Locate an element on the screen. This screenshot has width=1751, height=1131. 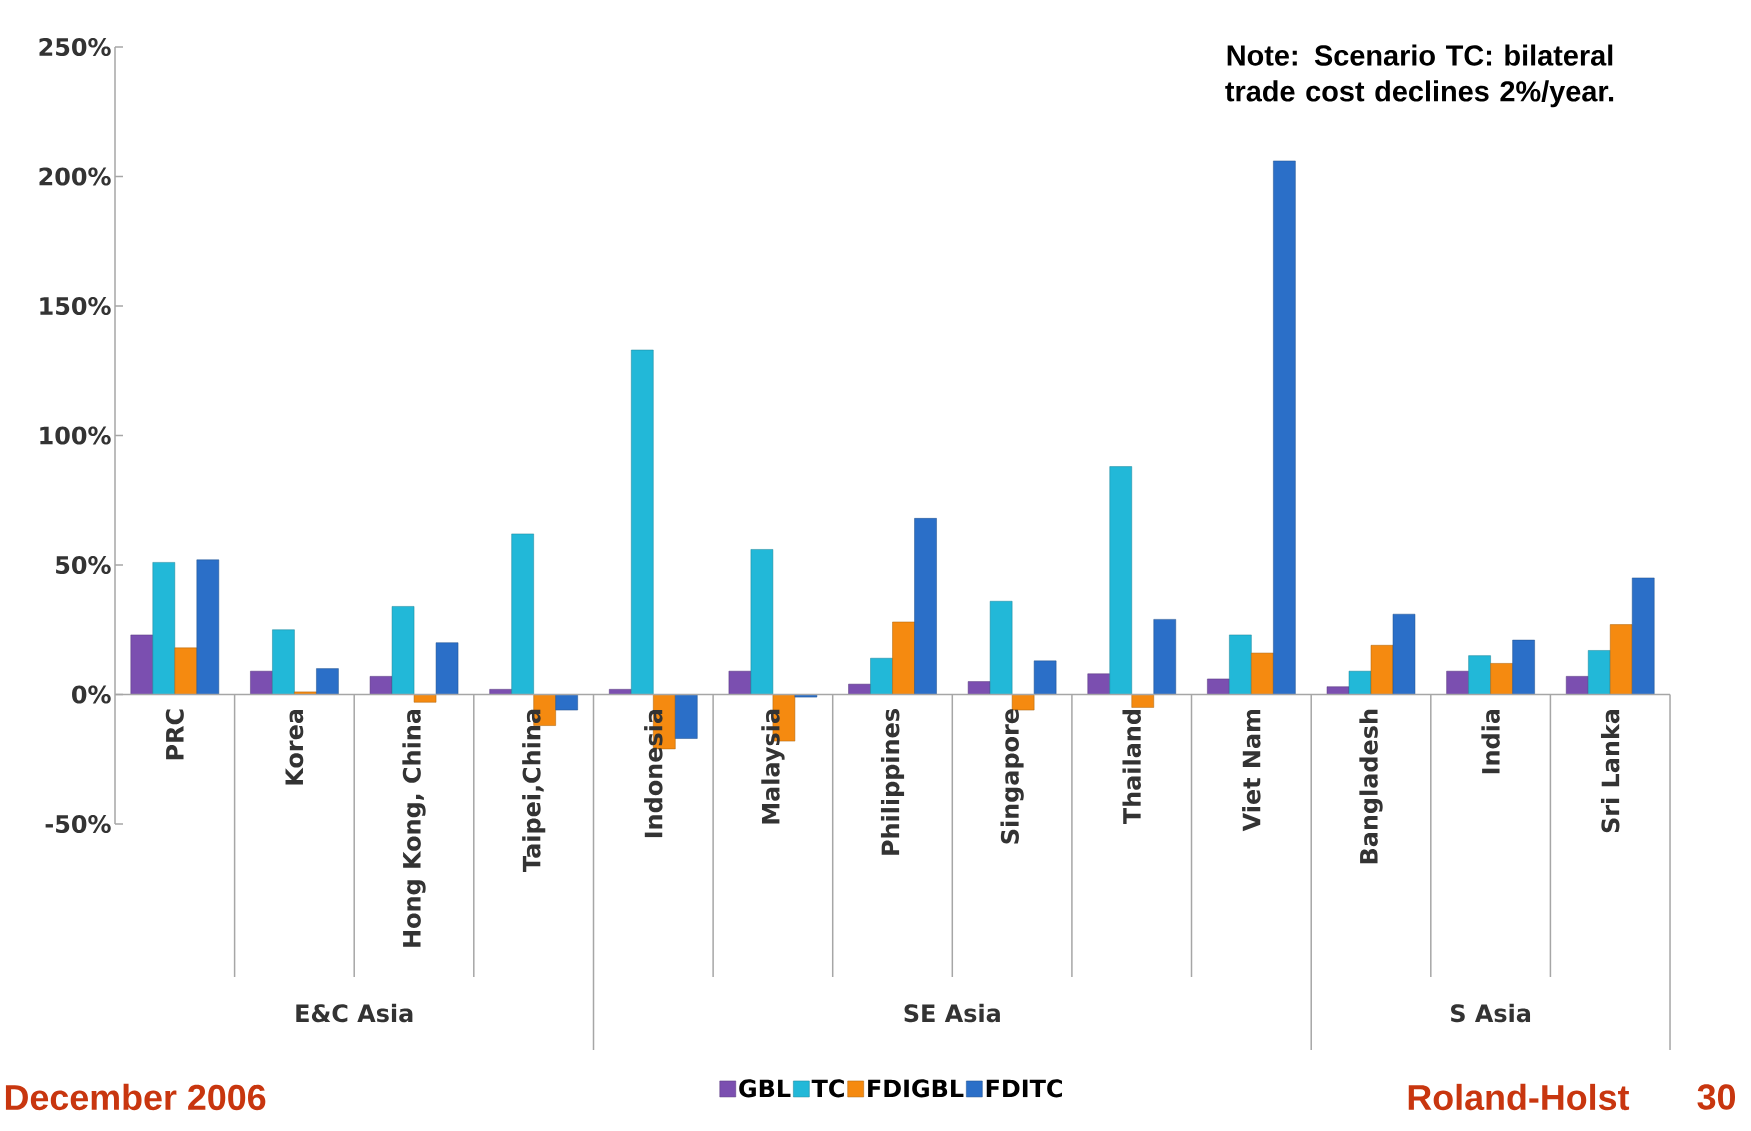
x-tick-label: Singapore is located at coordinates (1012, 776).